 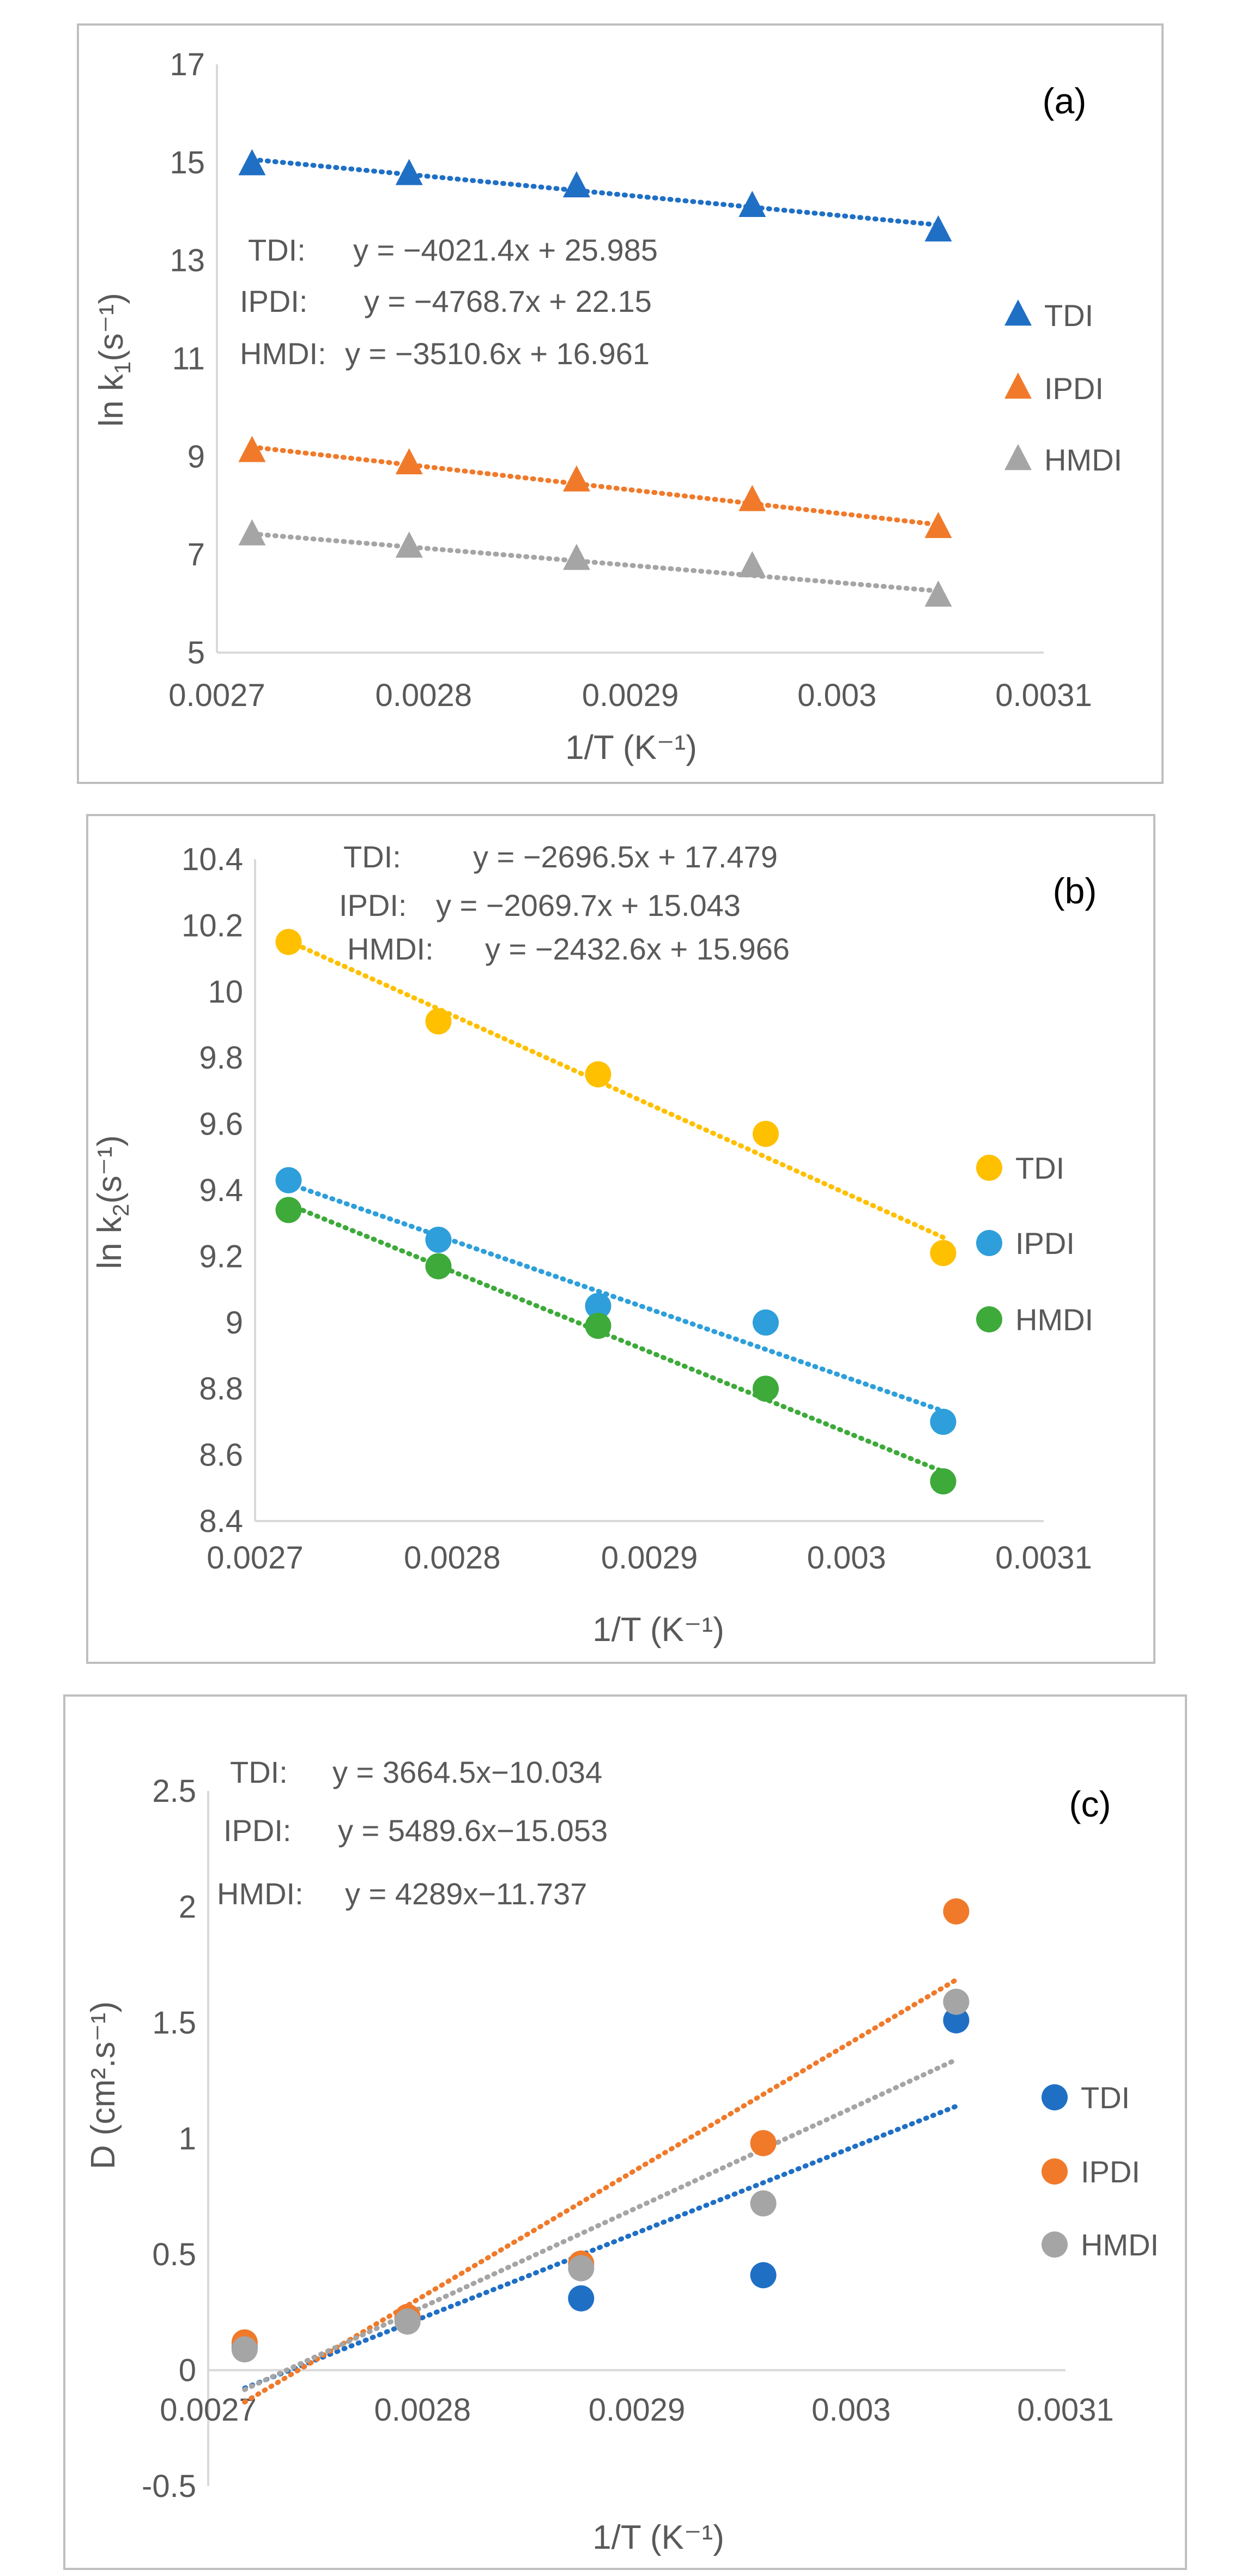 What do you see at coordinates (110, 1243) in the screenshot?
I see `panel-b-y-title-main: ln k` at bounding box center [110, 1243].